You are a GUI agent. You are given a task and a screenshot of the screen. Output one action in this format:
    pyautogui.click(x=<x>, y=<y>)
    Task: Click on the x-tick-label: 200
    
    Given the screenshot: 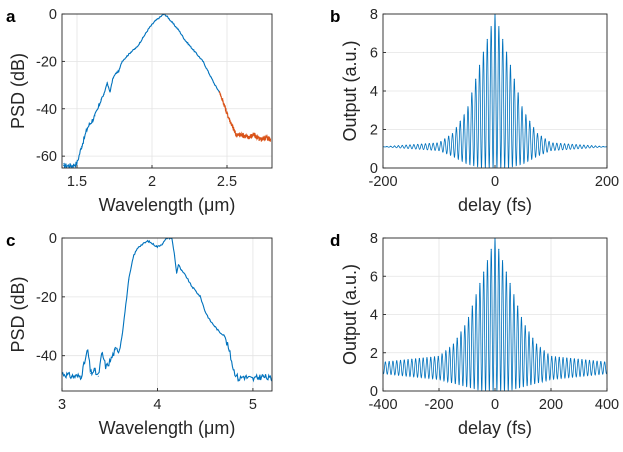 What is the action you would take?
    pyautogui.click(x=607, y=182)
    